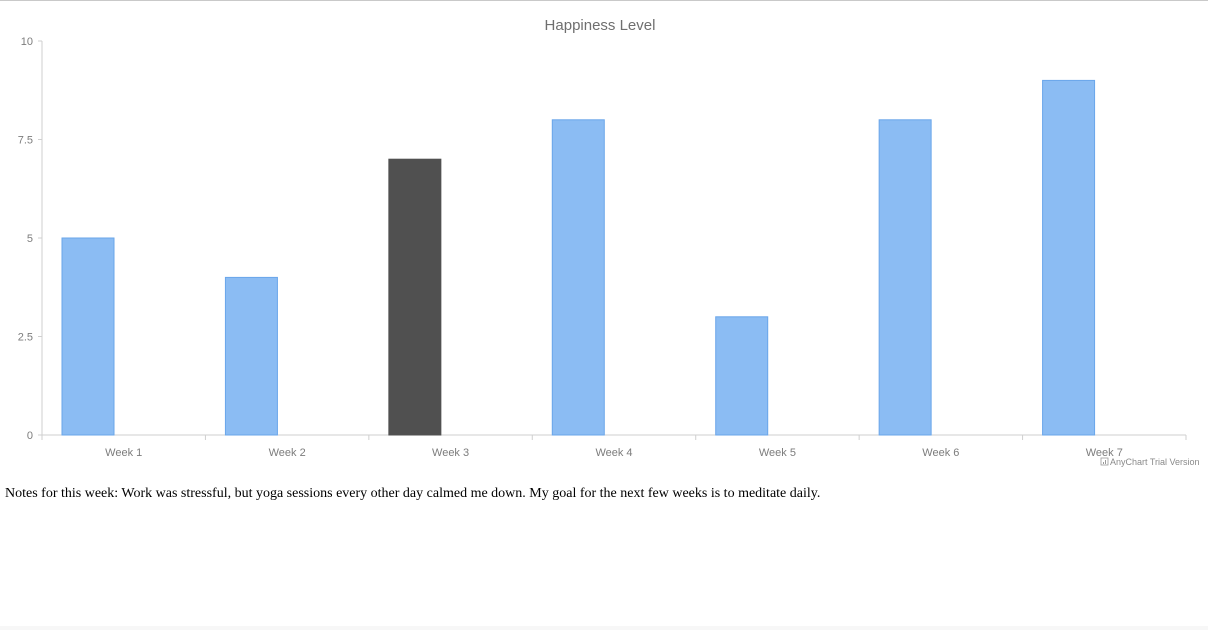  Describe the element at coordinates (123, 453) in the screenshot. I see `x-tick-label: Week 1` at that location.